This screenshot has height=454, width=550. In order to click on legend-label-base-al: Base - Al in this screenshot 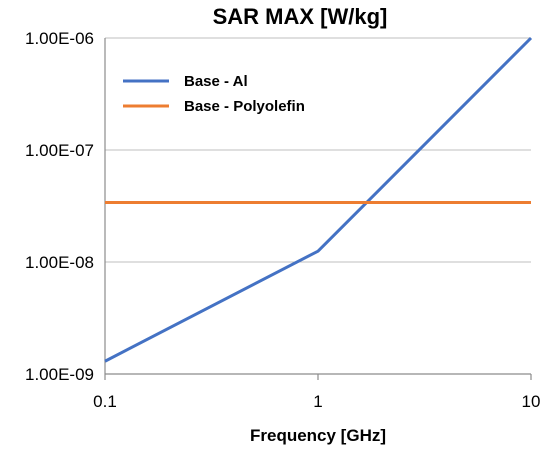, I will do `click(216, 81)`.